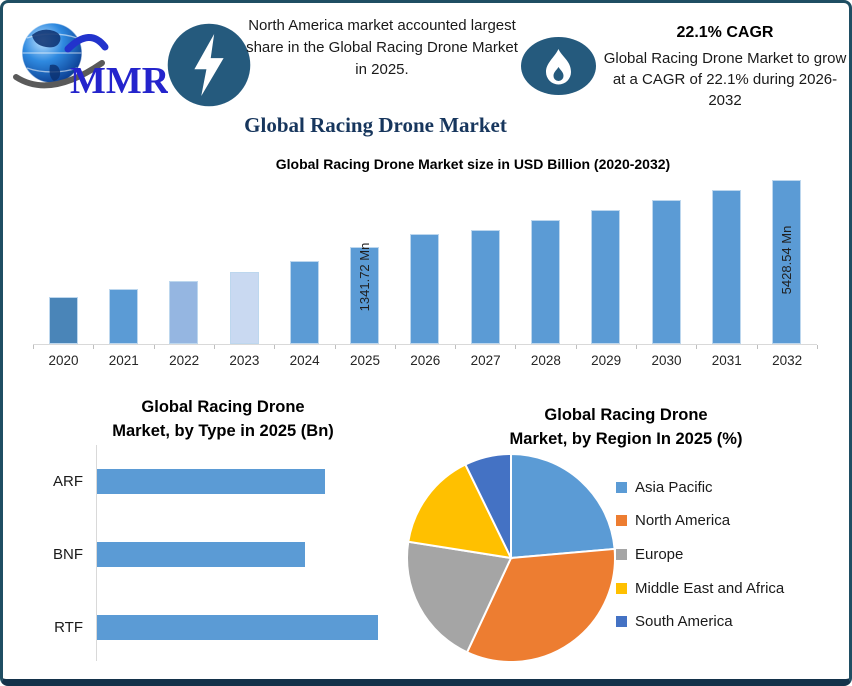  Describe the element at coordinates (237, 627) in the screenshot. I see `bar-rtf` at that location.